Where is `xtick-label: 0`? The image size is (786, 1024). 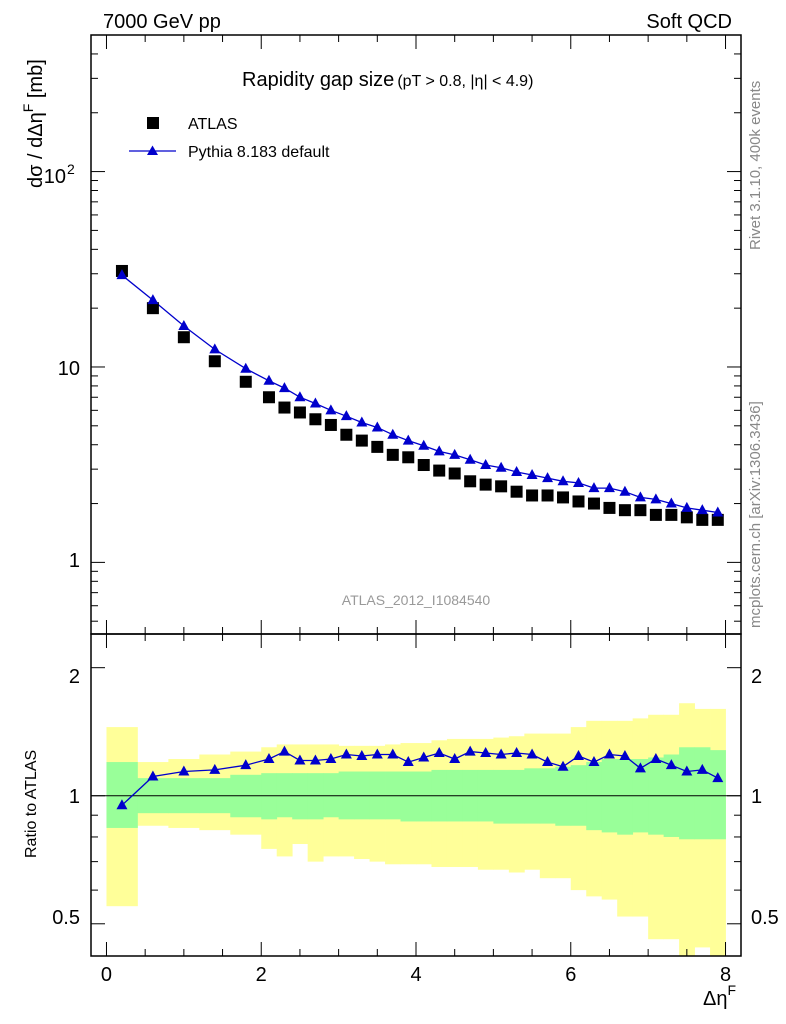 xtick-label: 0 is located at coordinates (106, 975).